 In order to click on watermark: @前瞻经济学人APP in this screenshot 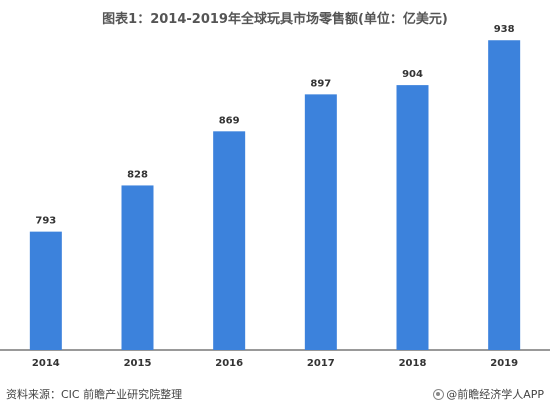, I will do `click(488, 394)`.